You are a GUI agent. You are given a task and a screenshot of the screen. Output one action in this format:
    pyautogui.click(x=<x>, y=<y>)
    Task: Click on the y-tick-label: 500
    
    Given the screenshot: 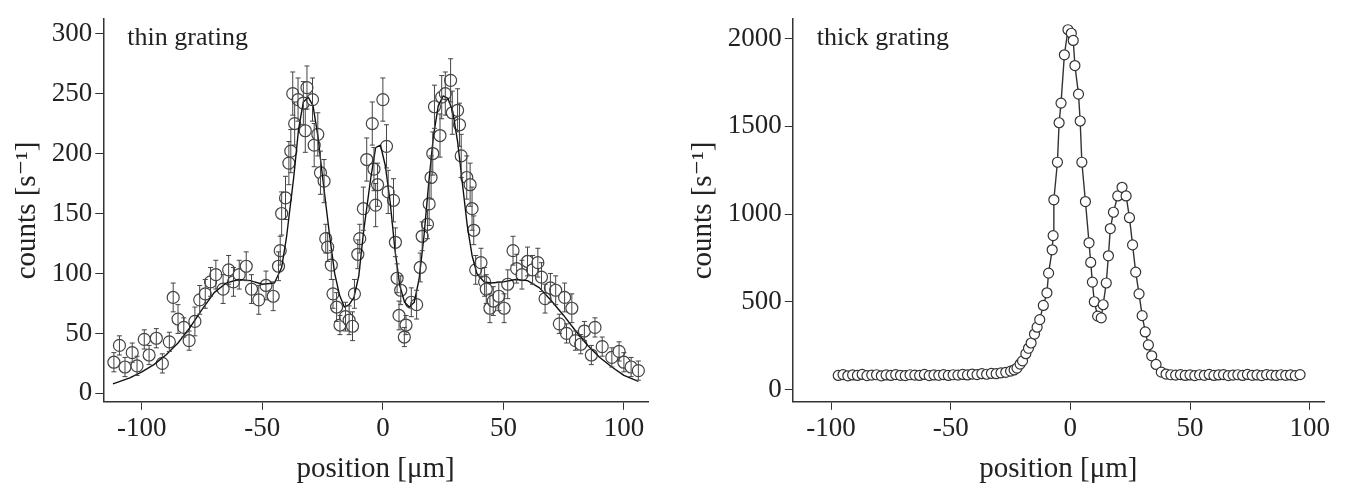 What is the action you would take?
    pyautogui.click(x=761, y=299)
    